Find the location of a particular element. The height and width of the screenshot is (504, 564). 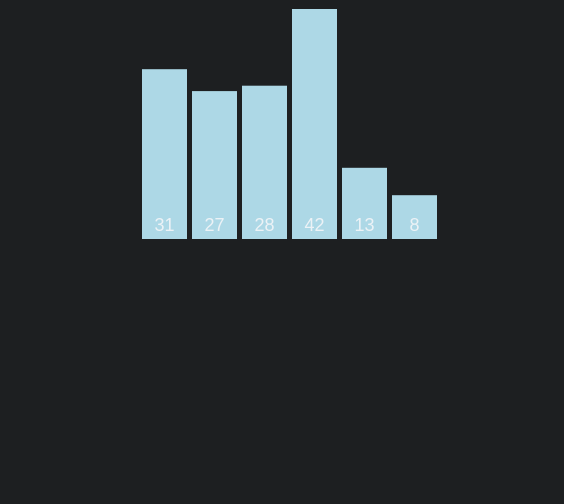

bar-value-label-1: 31 is located at coordinates (164, 225).